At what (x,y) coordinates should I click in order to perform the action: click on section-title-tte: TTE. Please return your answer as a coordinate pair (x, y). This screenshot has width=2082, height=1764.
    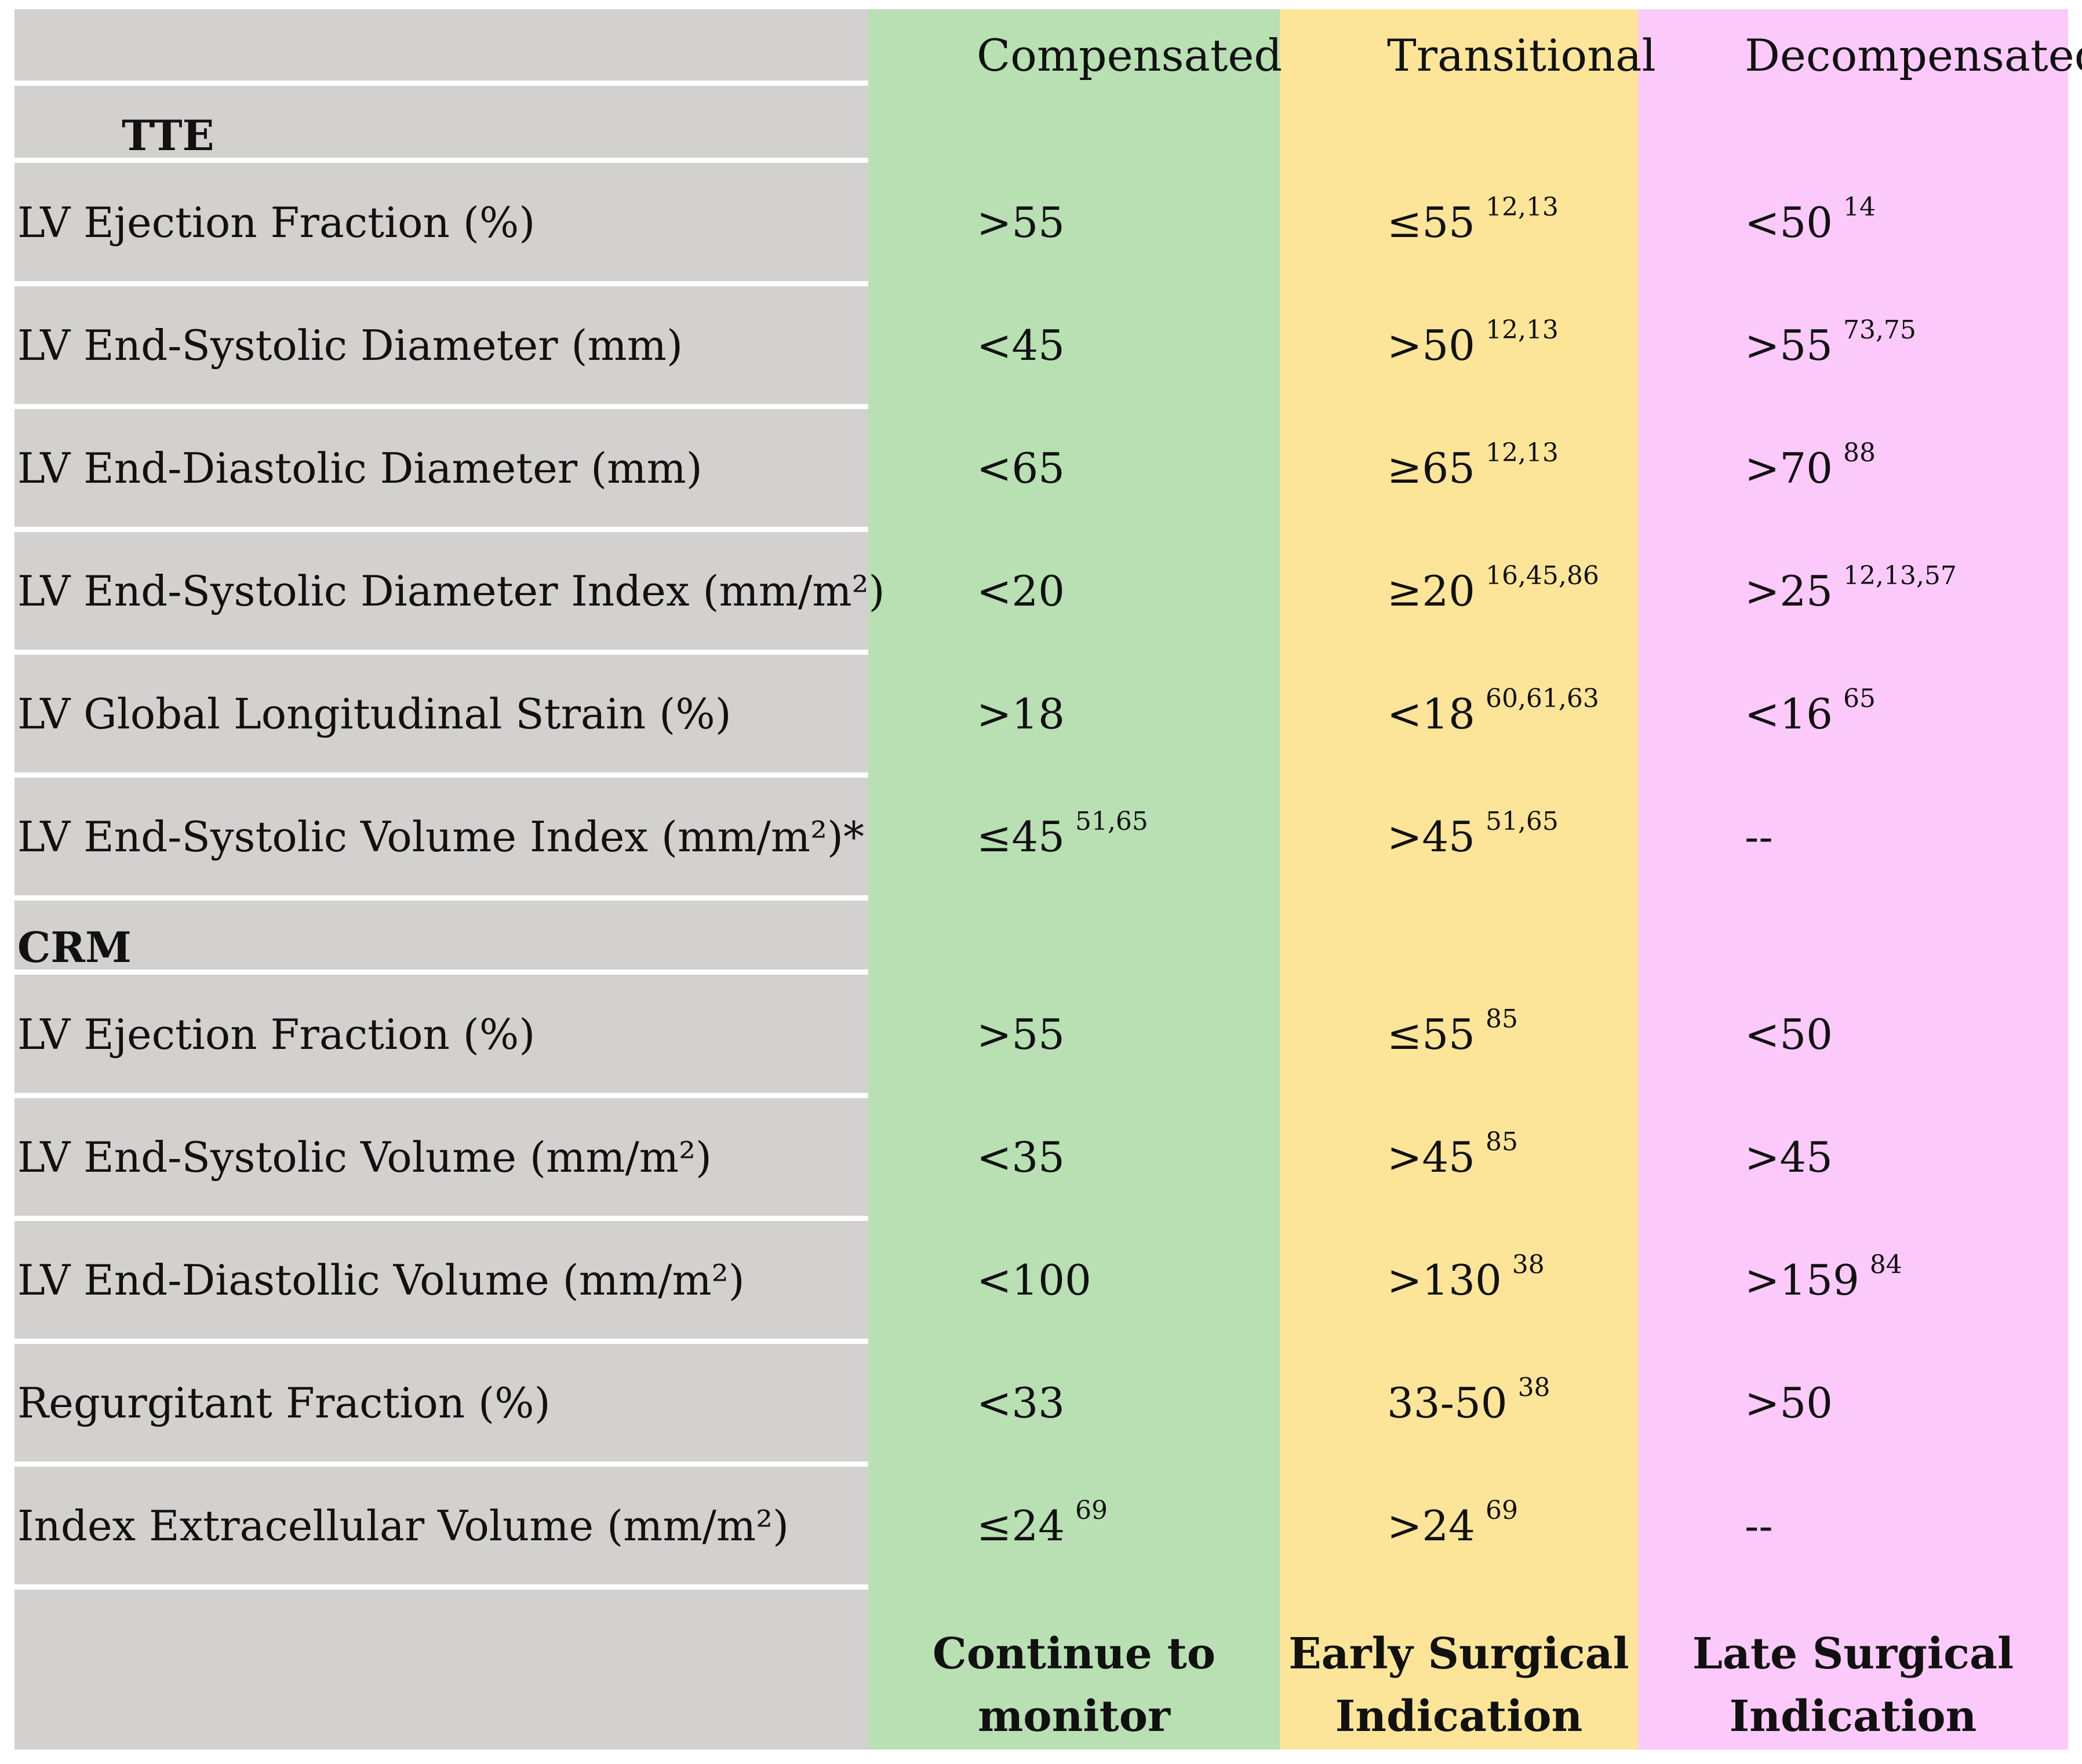
    Looking at the image, I should click on (168, 135).